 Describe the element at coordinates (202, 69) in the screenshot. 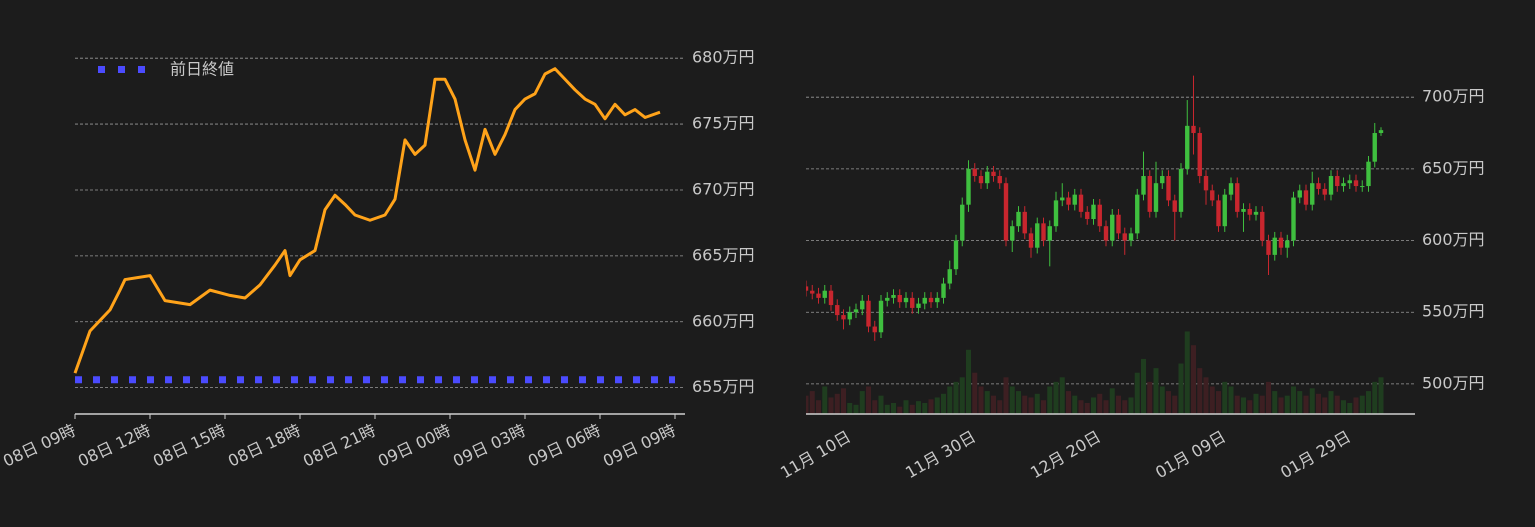

I see `legend-label: 前日終値` at that location.